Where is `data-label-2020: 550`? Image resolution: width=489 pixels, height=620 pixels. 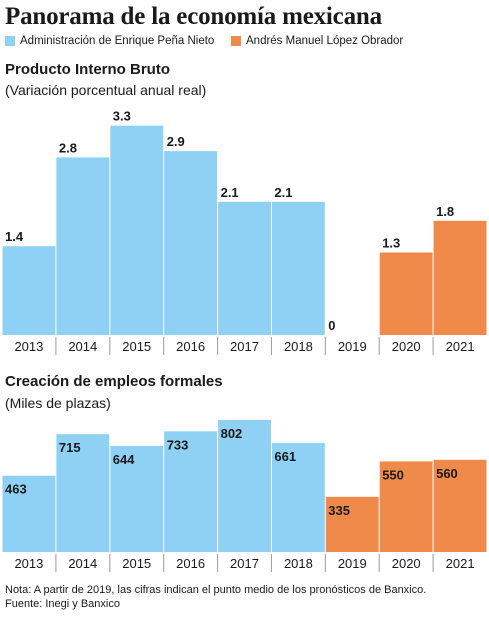
data-label-2020: 550 is located at coordinates (393, 474).